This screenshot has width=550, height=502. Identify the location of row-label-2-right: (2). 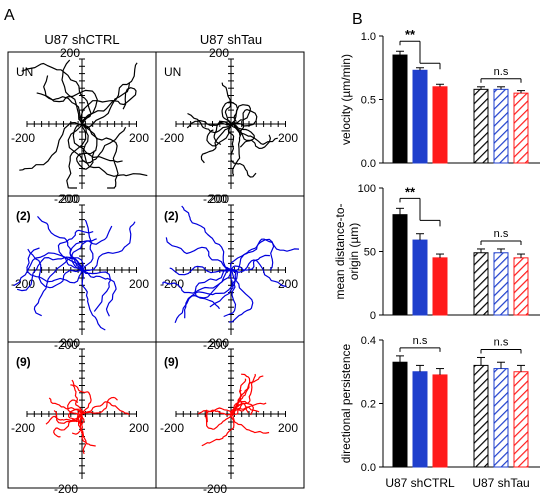
(171, 216).